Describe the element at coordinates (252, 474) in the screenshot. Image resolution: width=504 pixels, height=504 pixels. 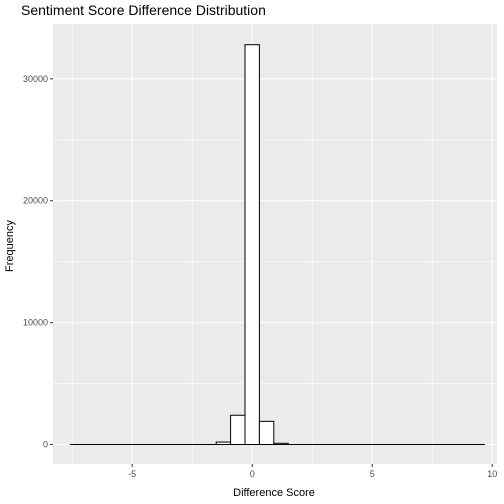
I see `x-tick-label: 0` at that location.